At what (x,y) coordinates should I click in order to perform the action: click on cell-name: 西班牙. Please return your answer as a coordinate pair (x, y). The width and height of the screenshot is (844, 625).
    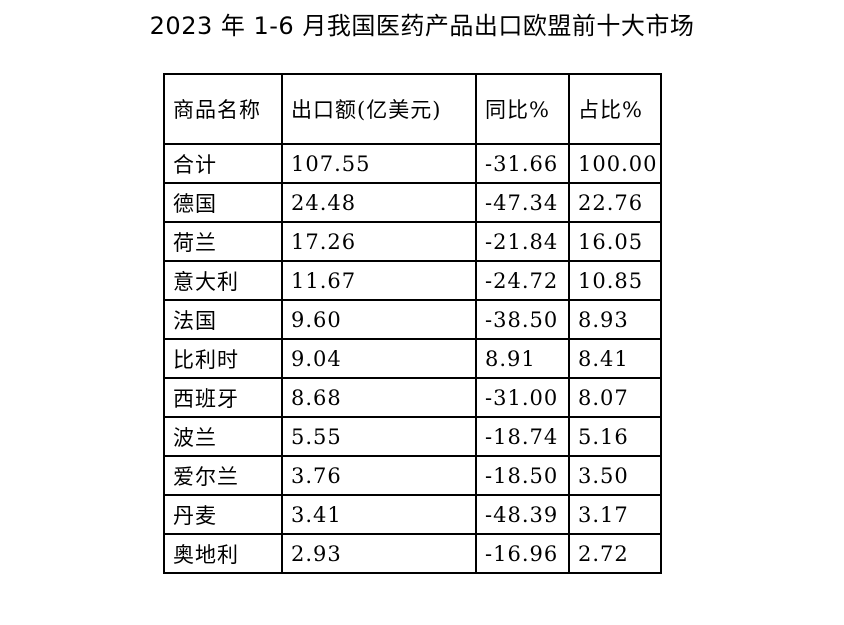
    Looking at the image, I should click on (223, 397).